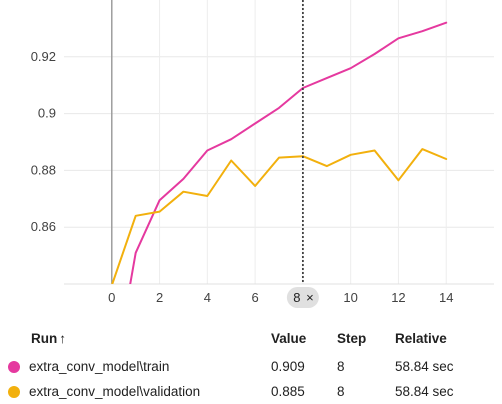  Describe the element at coordinates (280, 297) in the screenshot. I see `x-axis-tick-labels: 0 2 4 6 10 12 14` at that location.